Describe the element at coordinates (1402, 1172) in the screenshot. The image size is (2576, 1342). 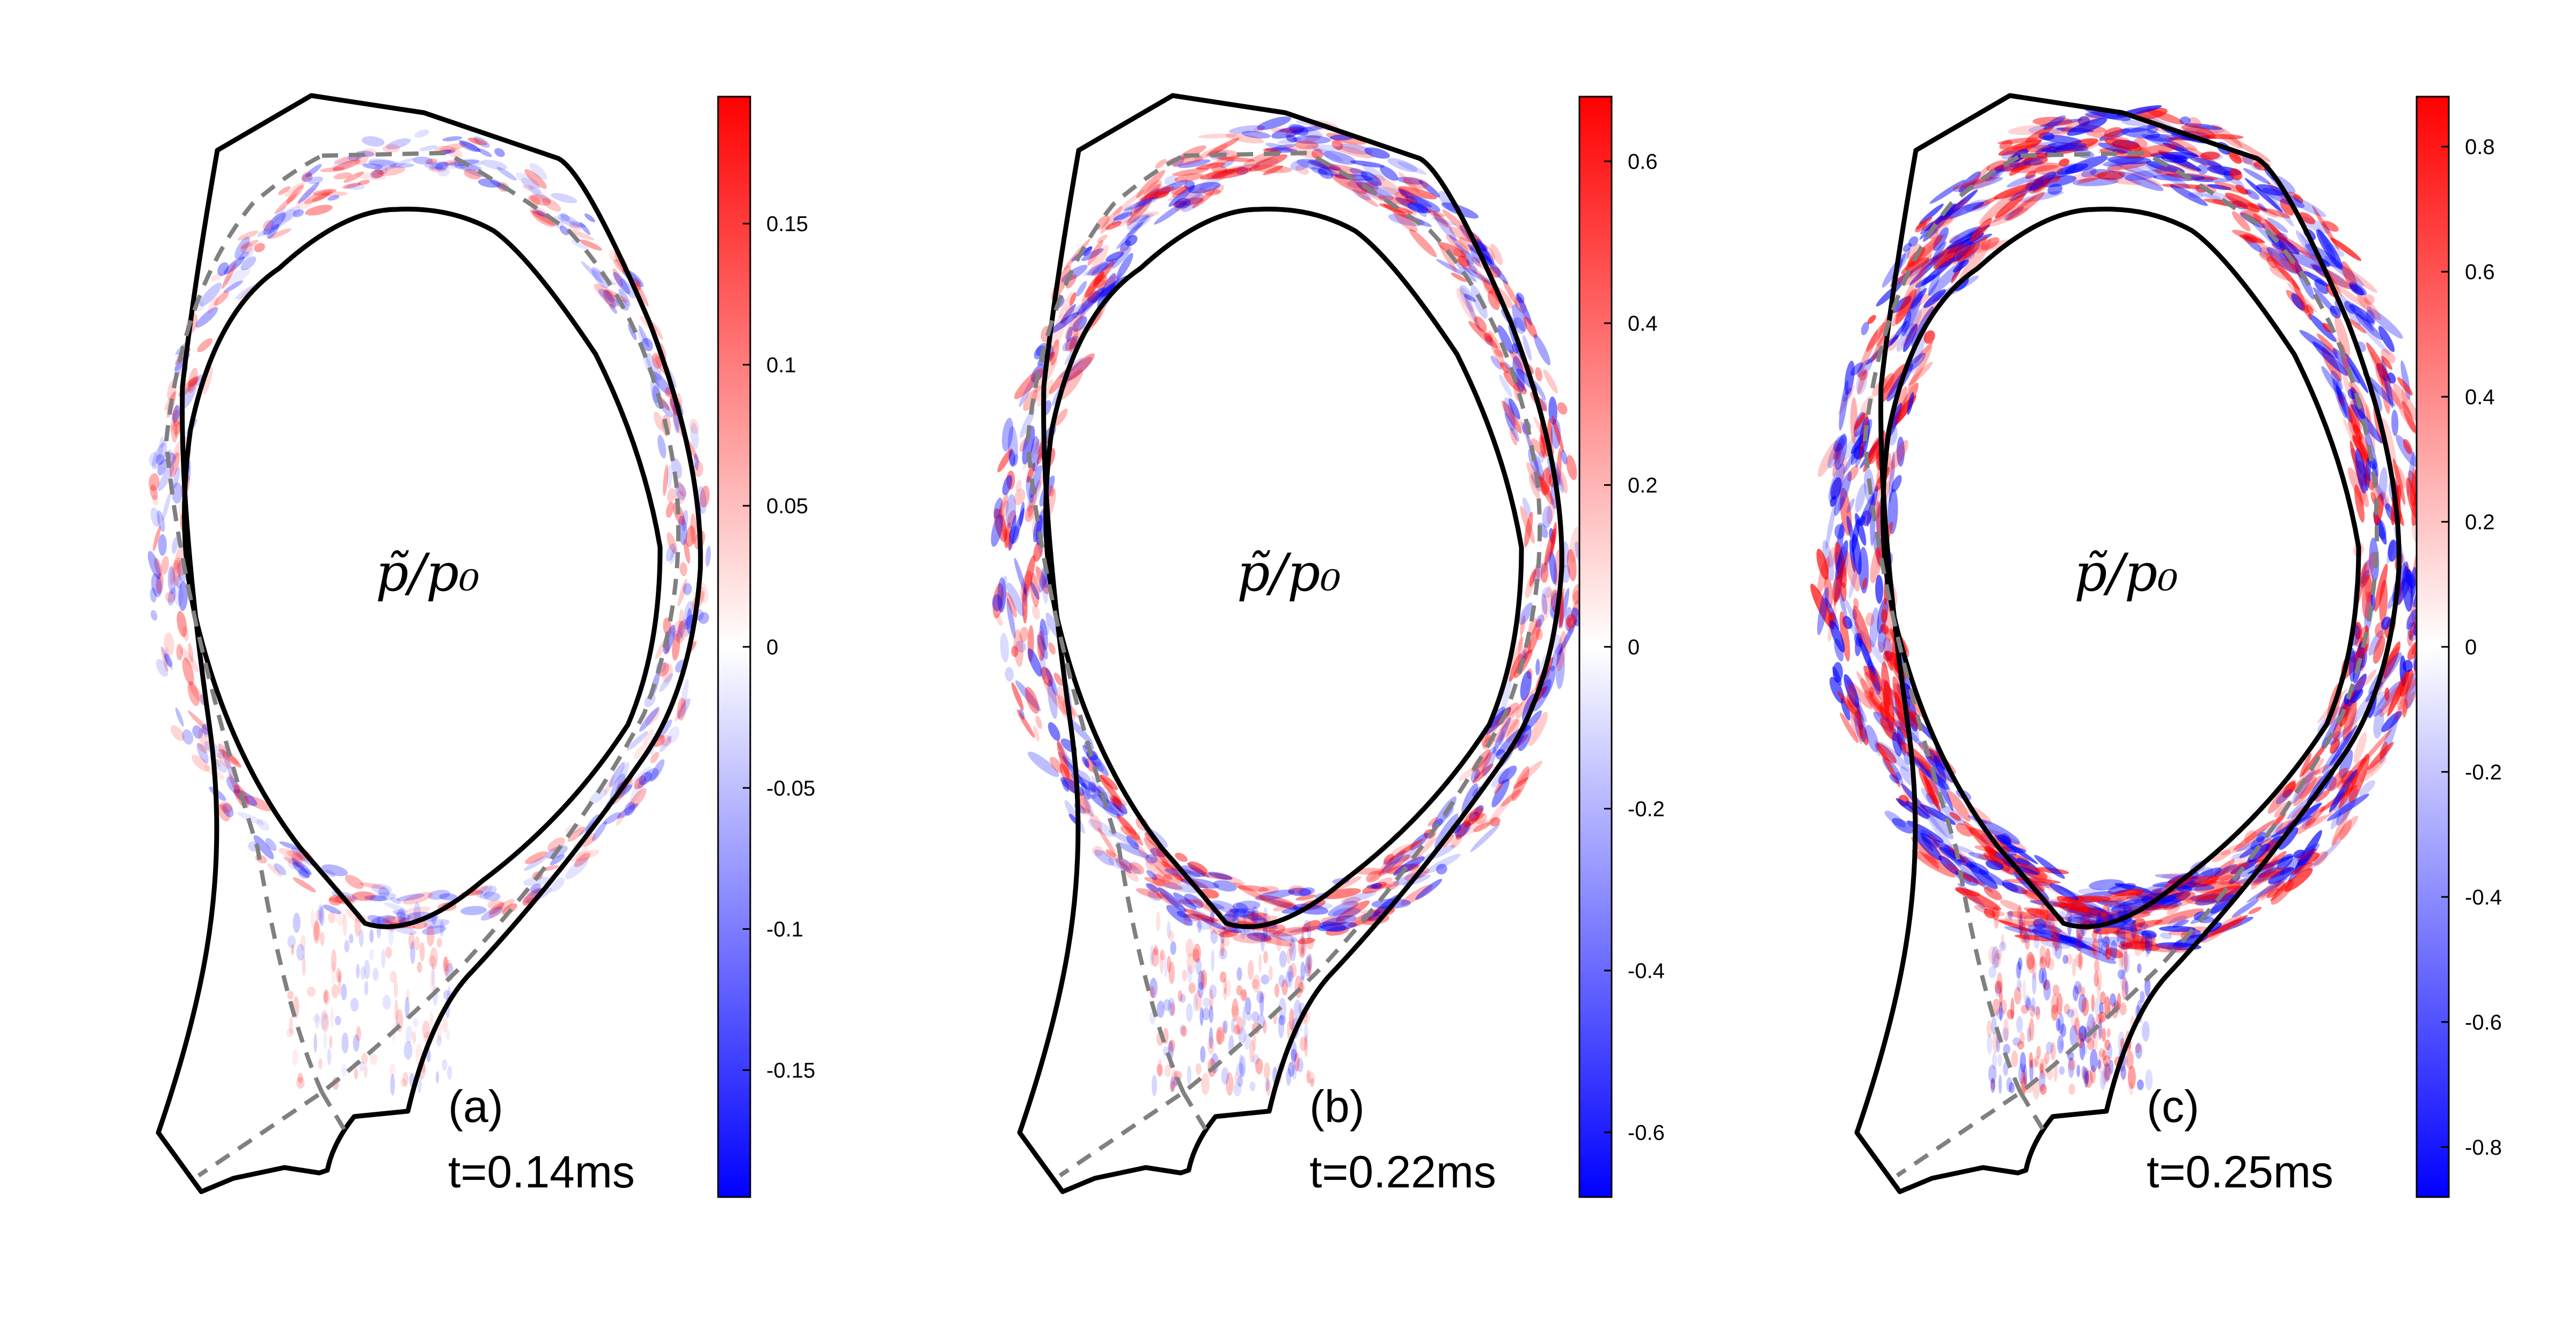
I see `time-label: t=0.22ms` at that location.